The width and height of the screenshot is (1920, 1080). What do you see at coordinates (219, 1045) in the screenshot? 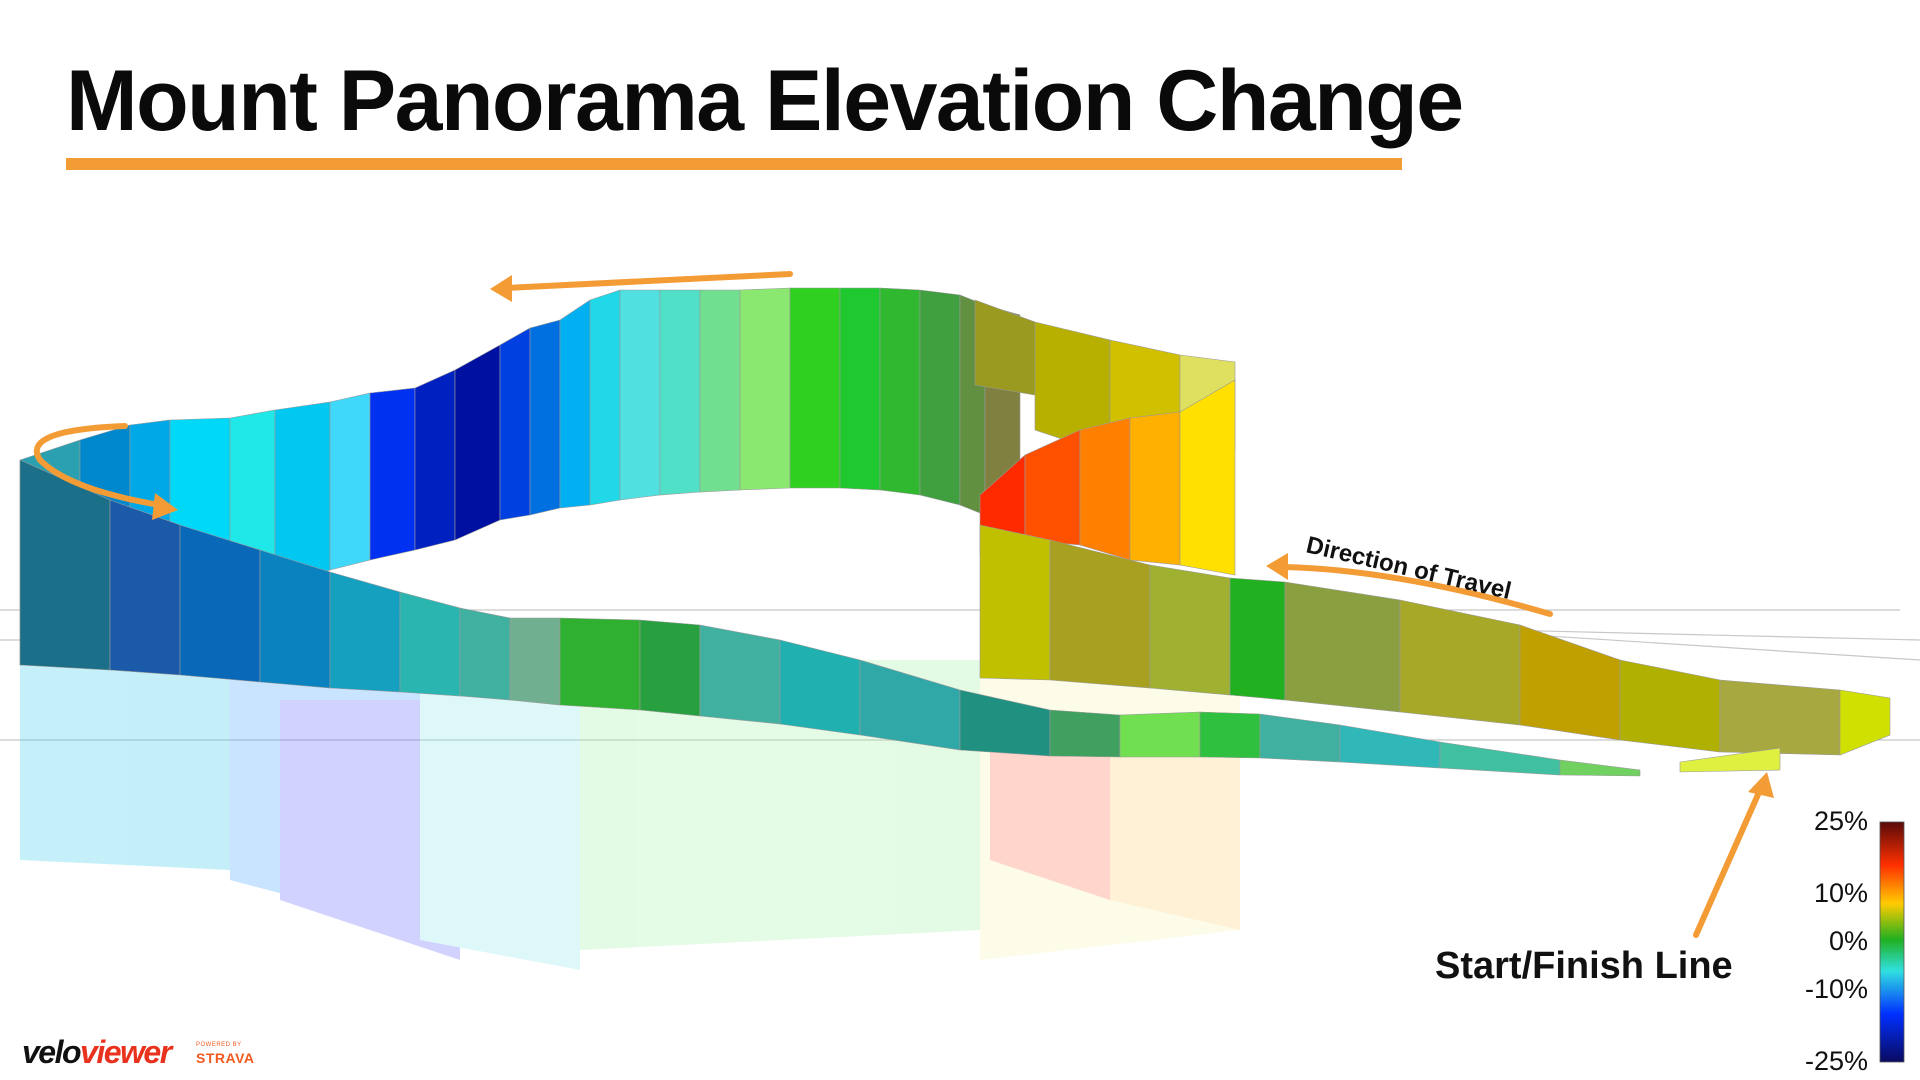
I see `powered-by-label: POWERED BY` at bounding box center [219, 1045].